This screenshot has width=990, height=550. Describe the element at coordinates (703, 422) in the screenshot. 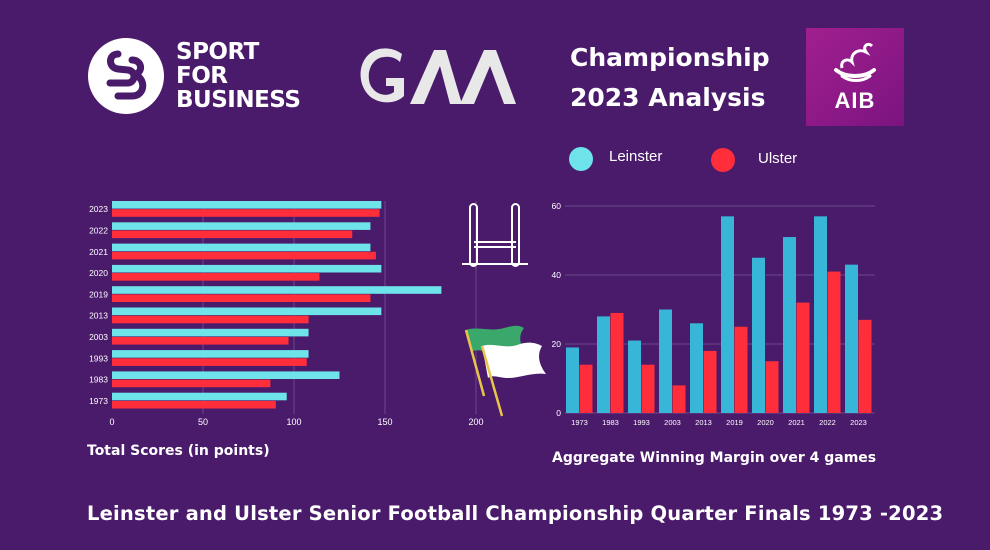

I see `x-tick-label: 2013` at that location.